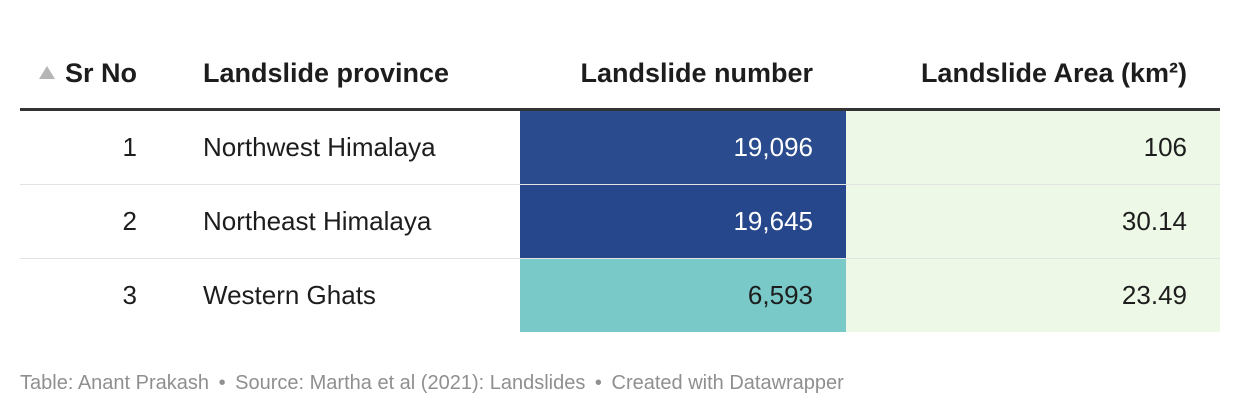  Describe the element at coordinates (350, 221) in the screenshot. I see `cell-province: Northeast Himalaya` at that location.